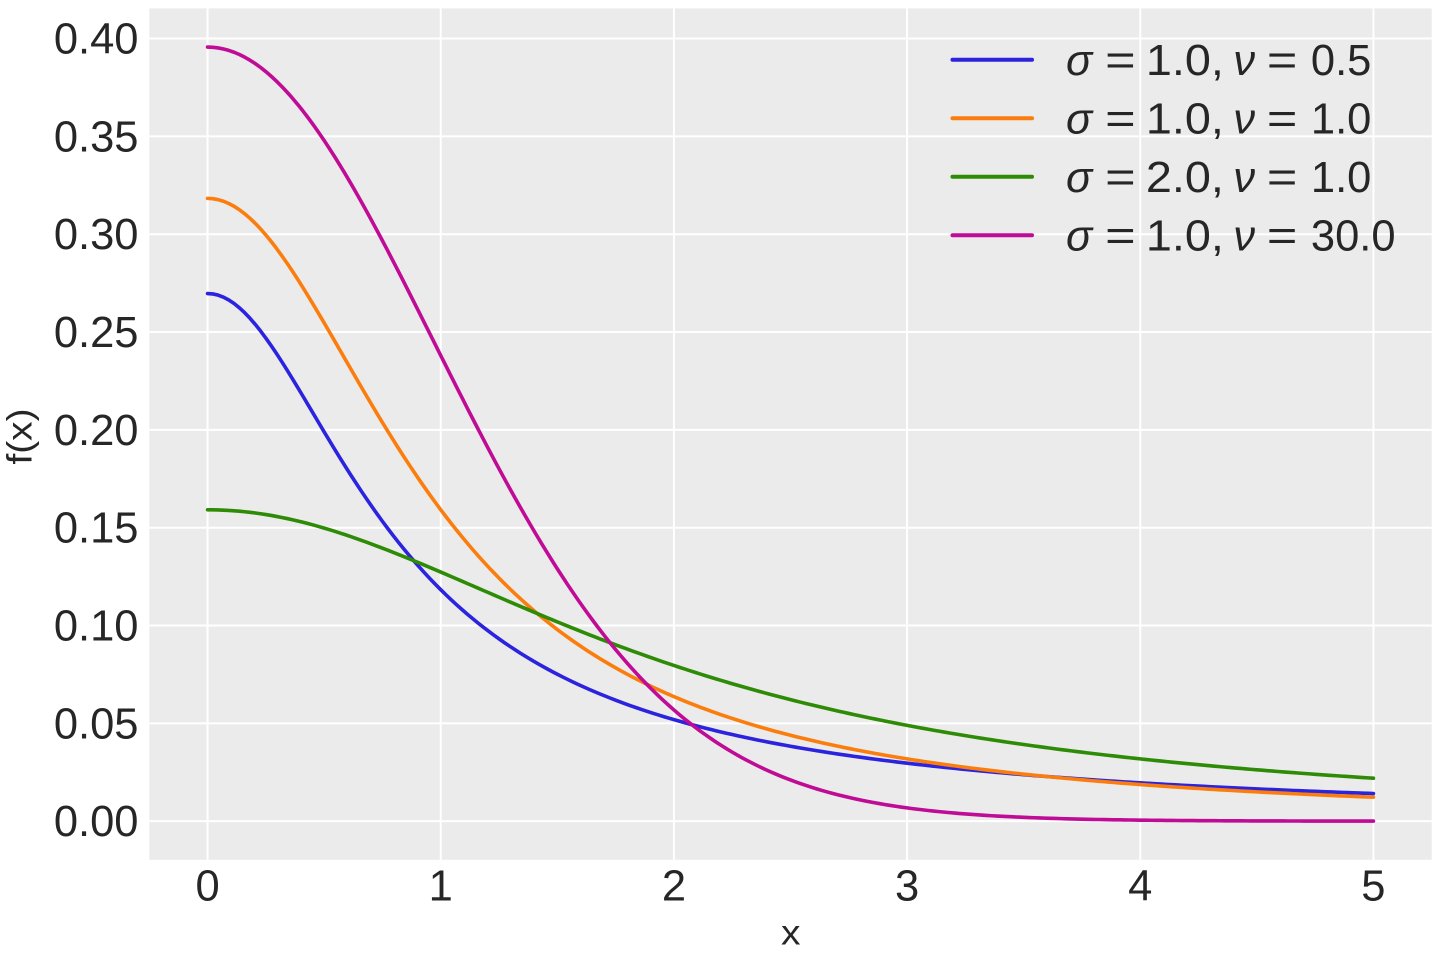  Describe the element at coordinates (907, 887) in the screenshot. I see `svg-text: 3` at that location.